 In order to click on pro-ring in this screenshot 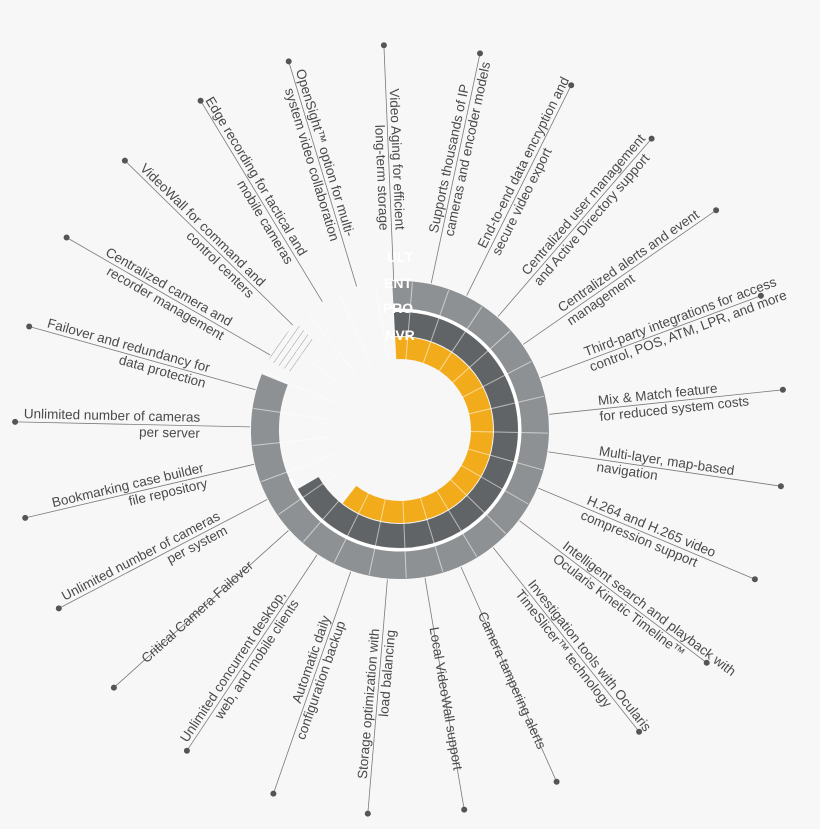, I will do `click(407, 430)`.